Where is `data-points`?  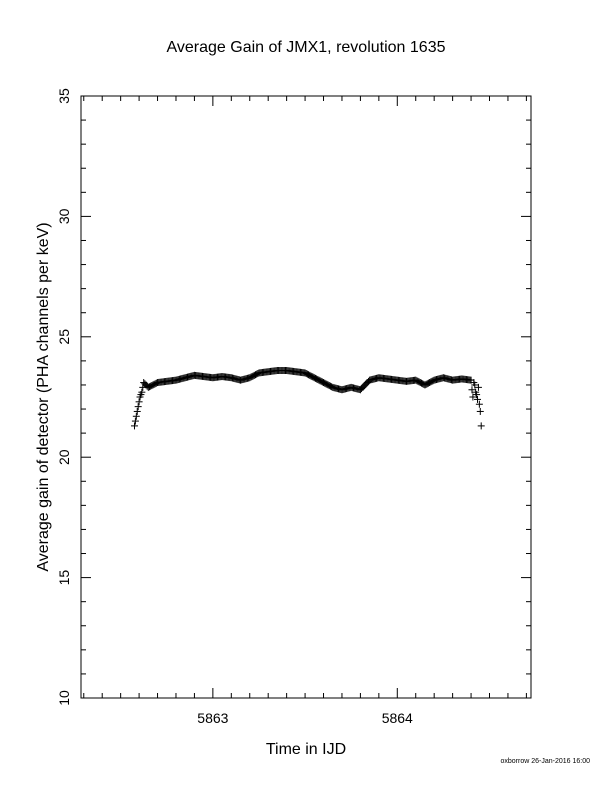 data-points is located at coordinates (307, 398).